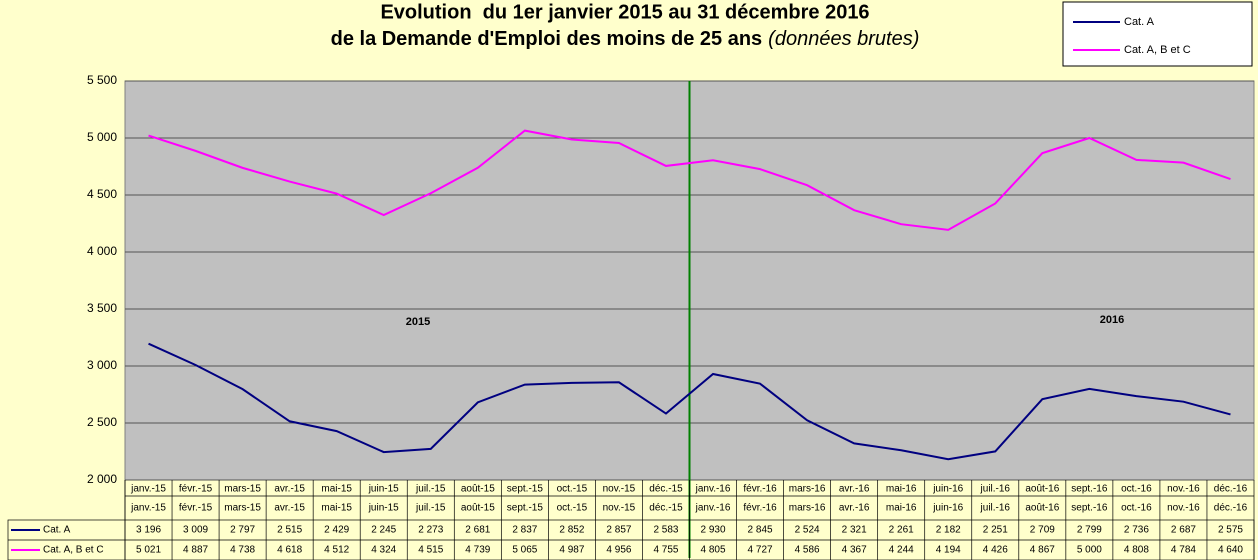 The width and height of the screenshot is (1258, 560). What do you see at coordinates (1183, 530) in the screenshot?
I see `table-value: 2 687` at bounding box center [1183, 530].